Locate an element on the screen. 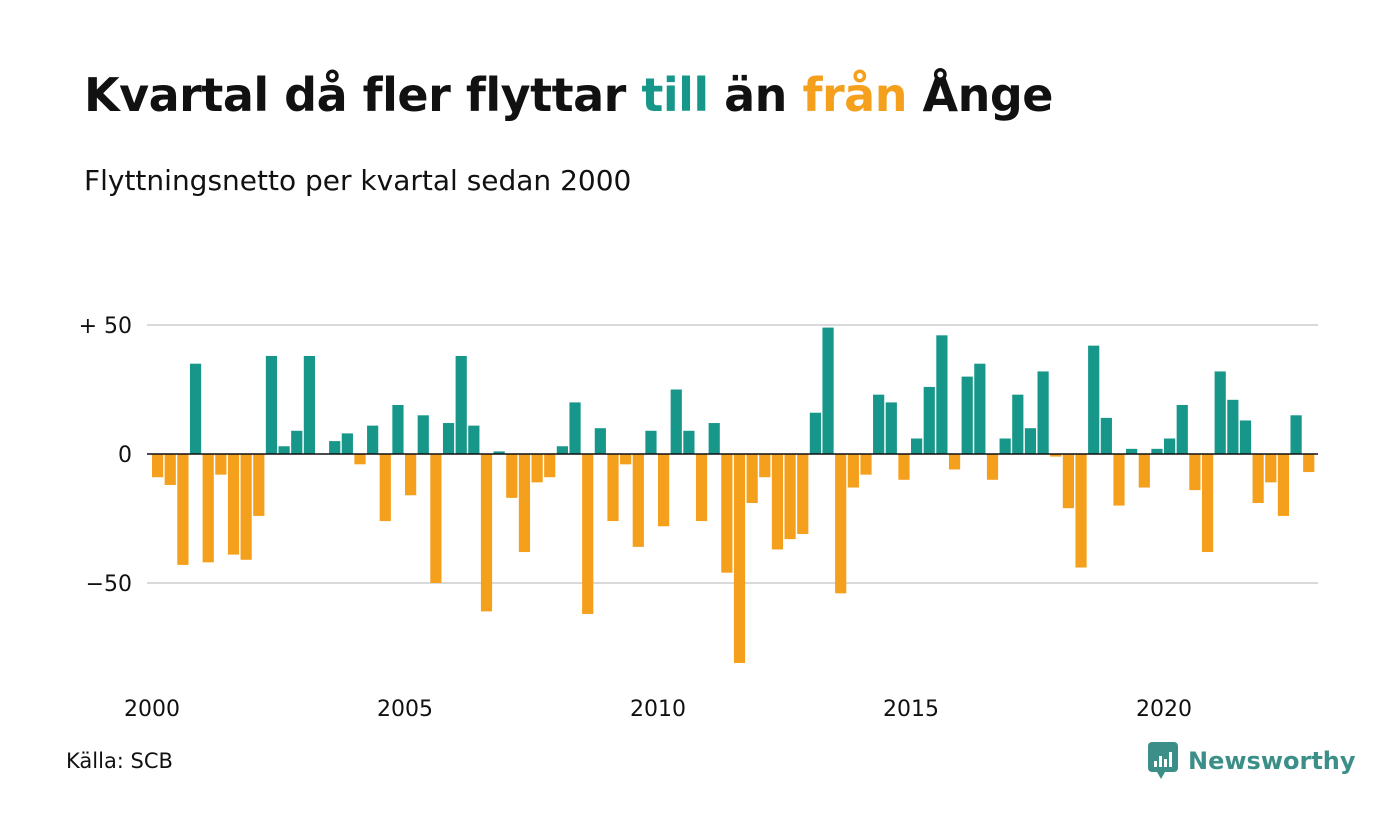 The height and width of the screenshot is (840, 1400). y-tick-label: 0 is located at coordinates (125, 455).